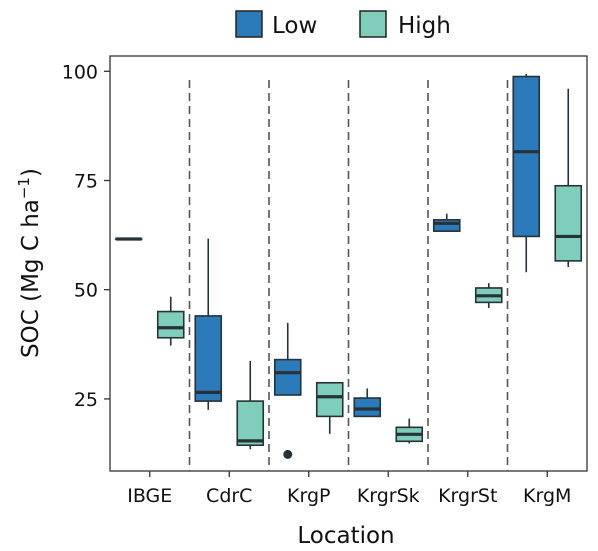 The height and width of the screenshot is (551, 598). I want to click on x-tick-label: CdrC, so click(229, 496).